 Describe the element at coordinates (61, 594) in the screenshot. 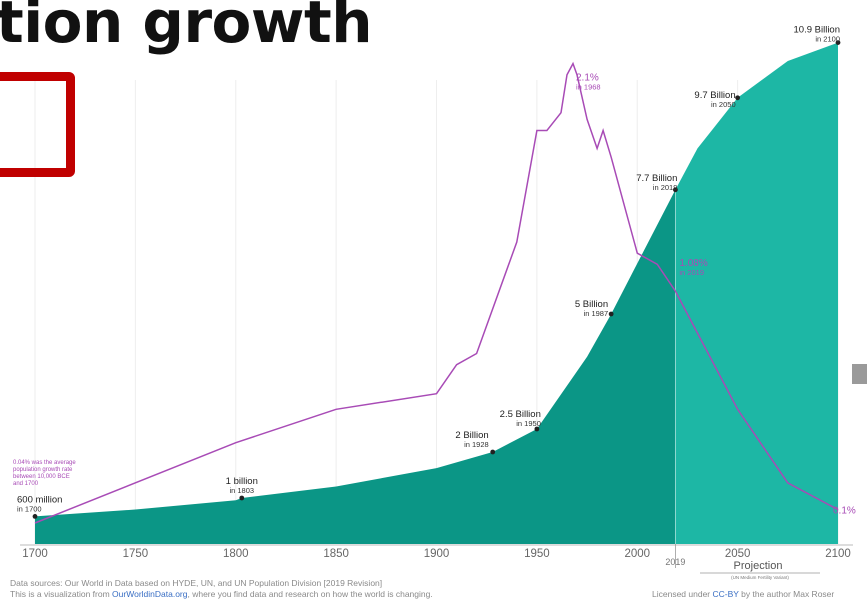

I see `footer-viz-prefix: This is a visualization from` at that location.